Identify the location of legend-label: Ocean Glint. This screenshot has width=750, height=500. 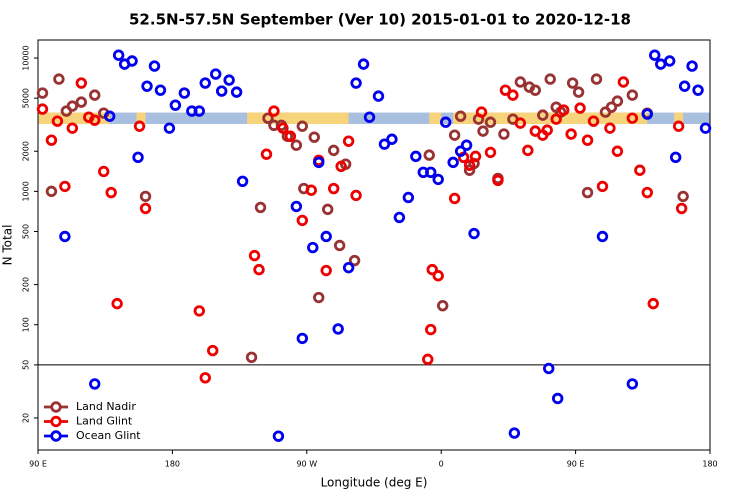
(108, 435).